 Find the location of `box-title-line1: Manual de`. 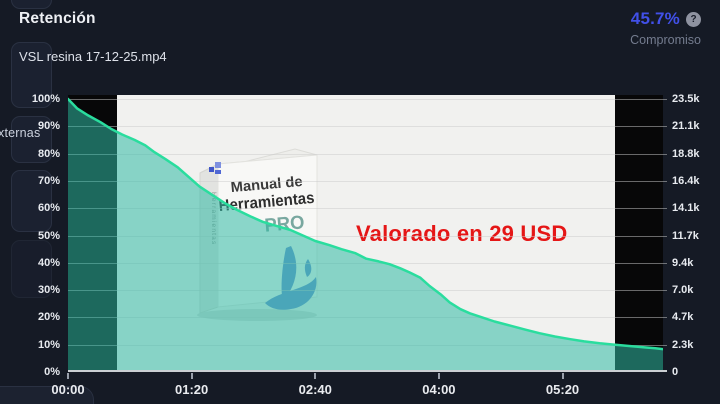

box-title-line1: Manual de is located at coordinates (266, 185).